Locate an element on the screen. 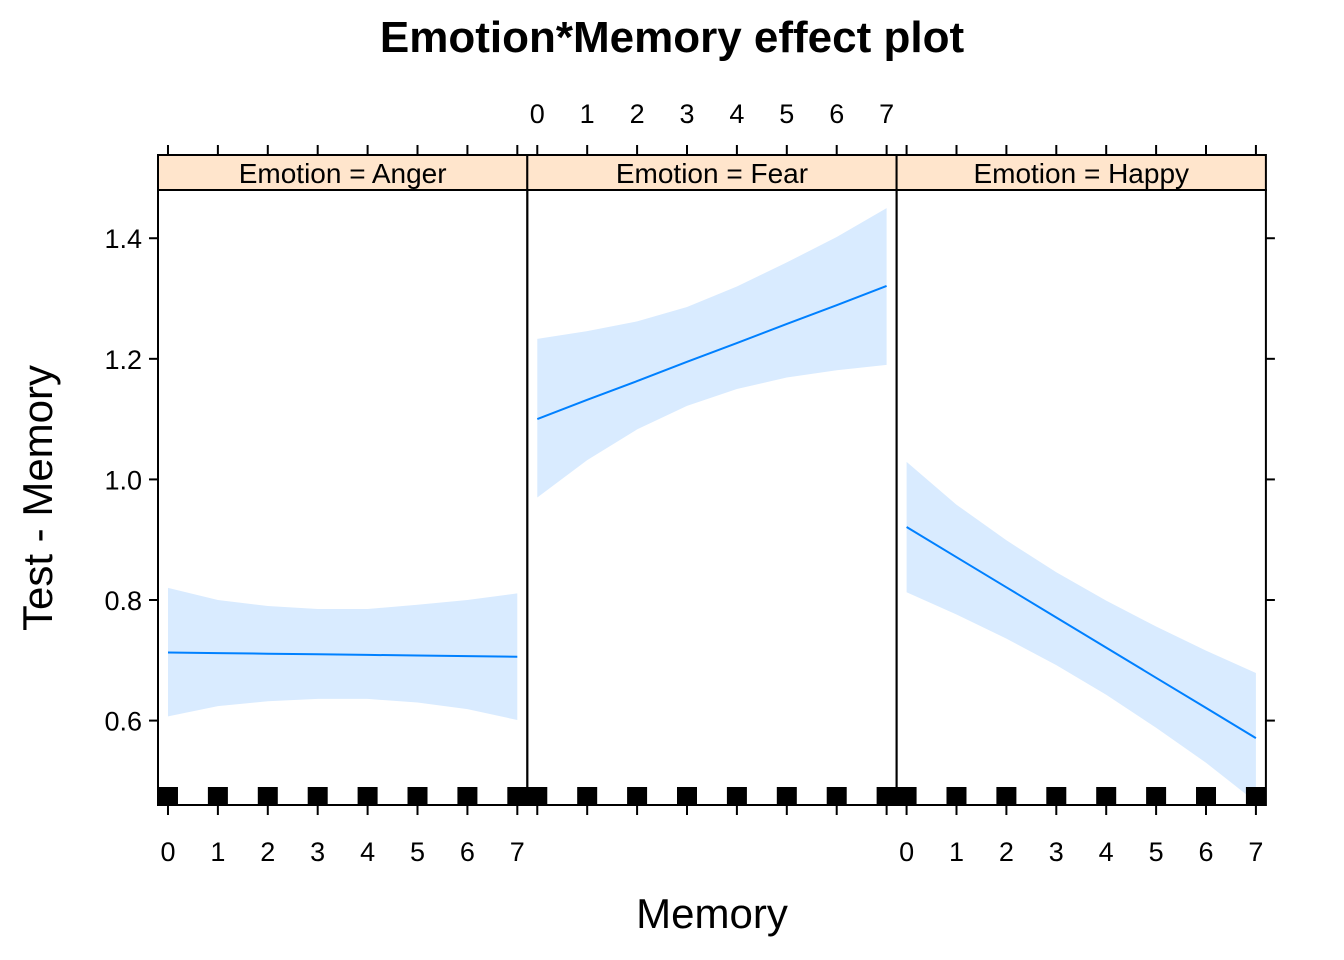 The image size is (1344, 960). y-tick-label: 0.6 is located at coordinates (123, 722).